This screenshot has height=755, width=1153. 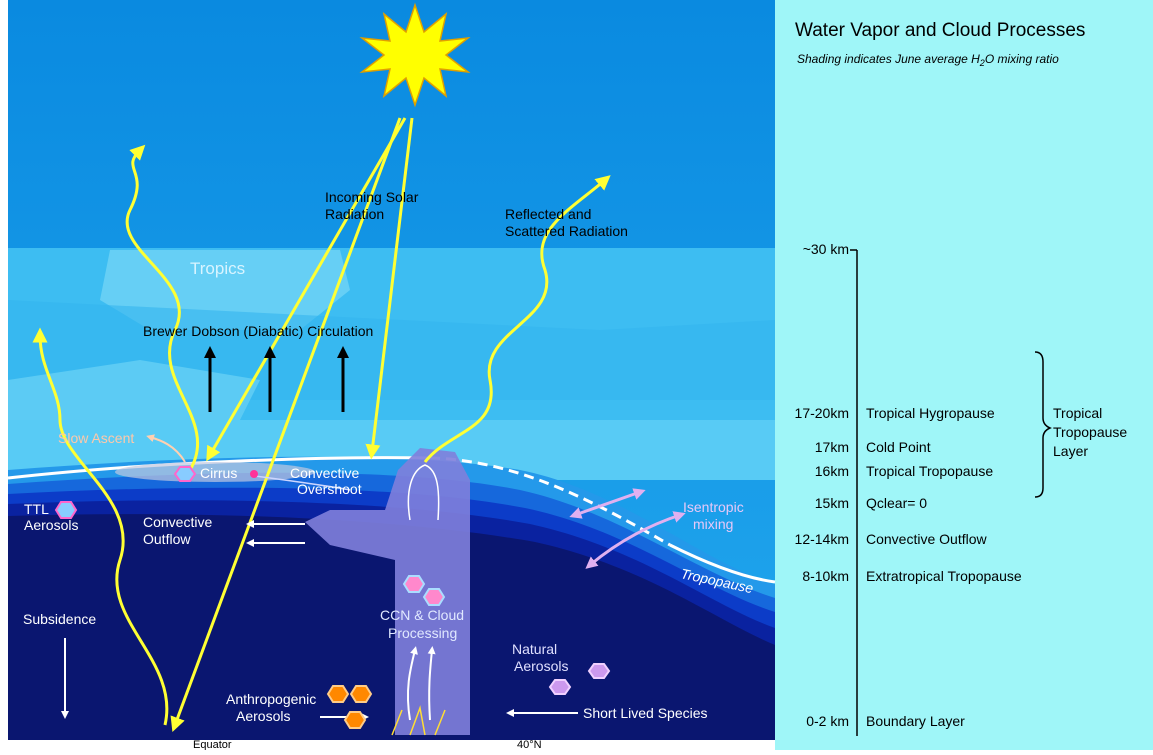 What do you see at coordinates (1077, 413) in the screenshot?
I see `bracket-label: Tropical` at bounding box center [1077, 413].